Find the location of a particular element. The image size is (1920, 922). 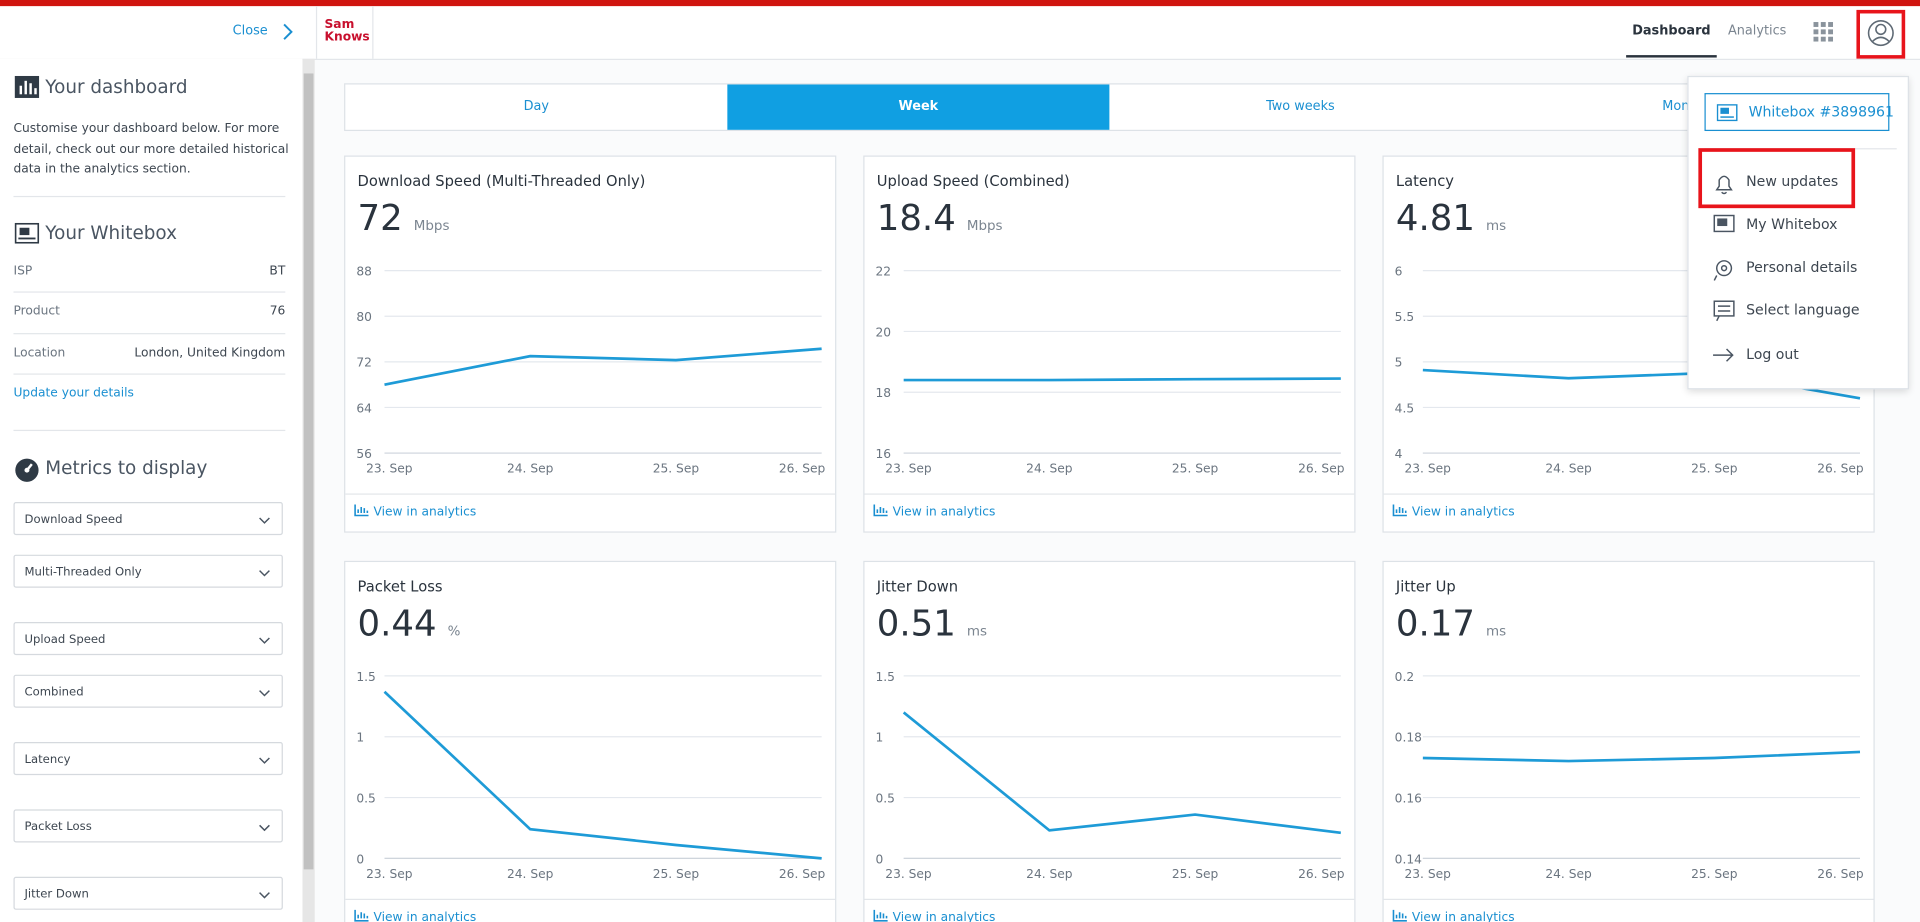

detail-label: Product is located at coordinates (36, 311).